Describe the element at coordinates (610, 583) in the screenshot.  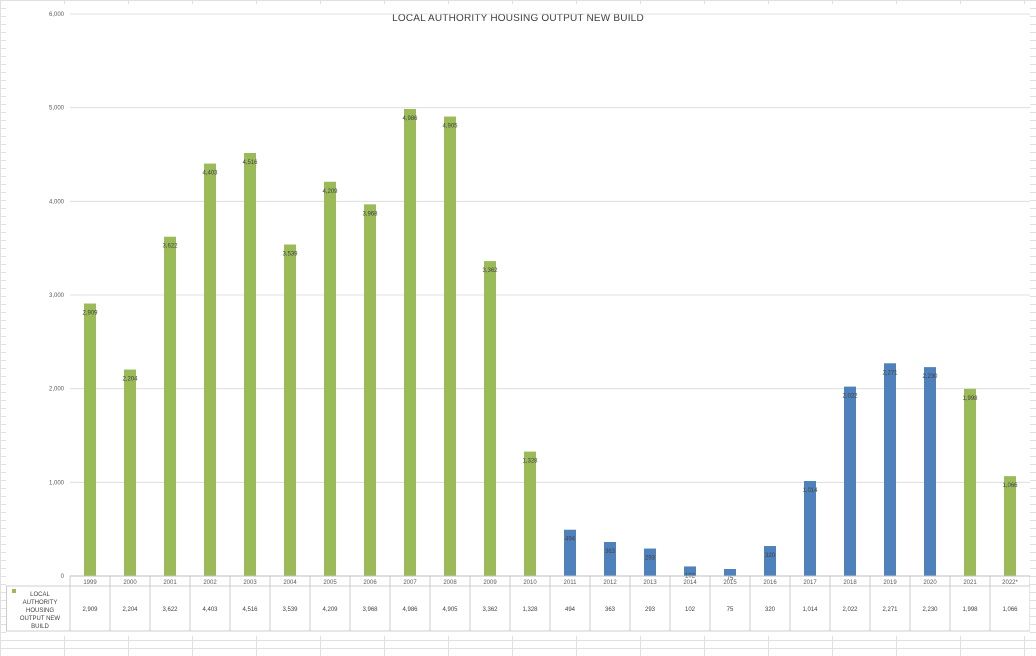
I see `x-tick-label: 2012` at that location.